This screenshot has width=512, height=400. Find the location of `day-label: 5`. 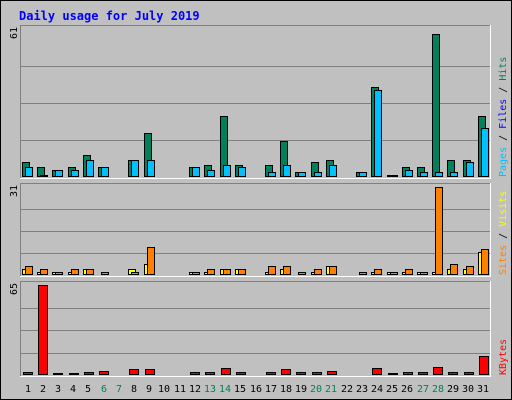

day-label: 5 is located at coordinates (88, 389).